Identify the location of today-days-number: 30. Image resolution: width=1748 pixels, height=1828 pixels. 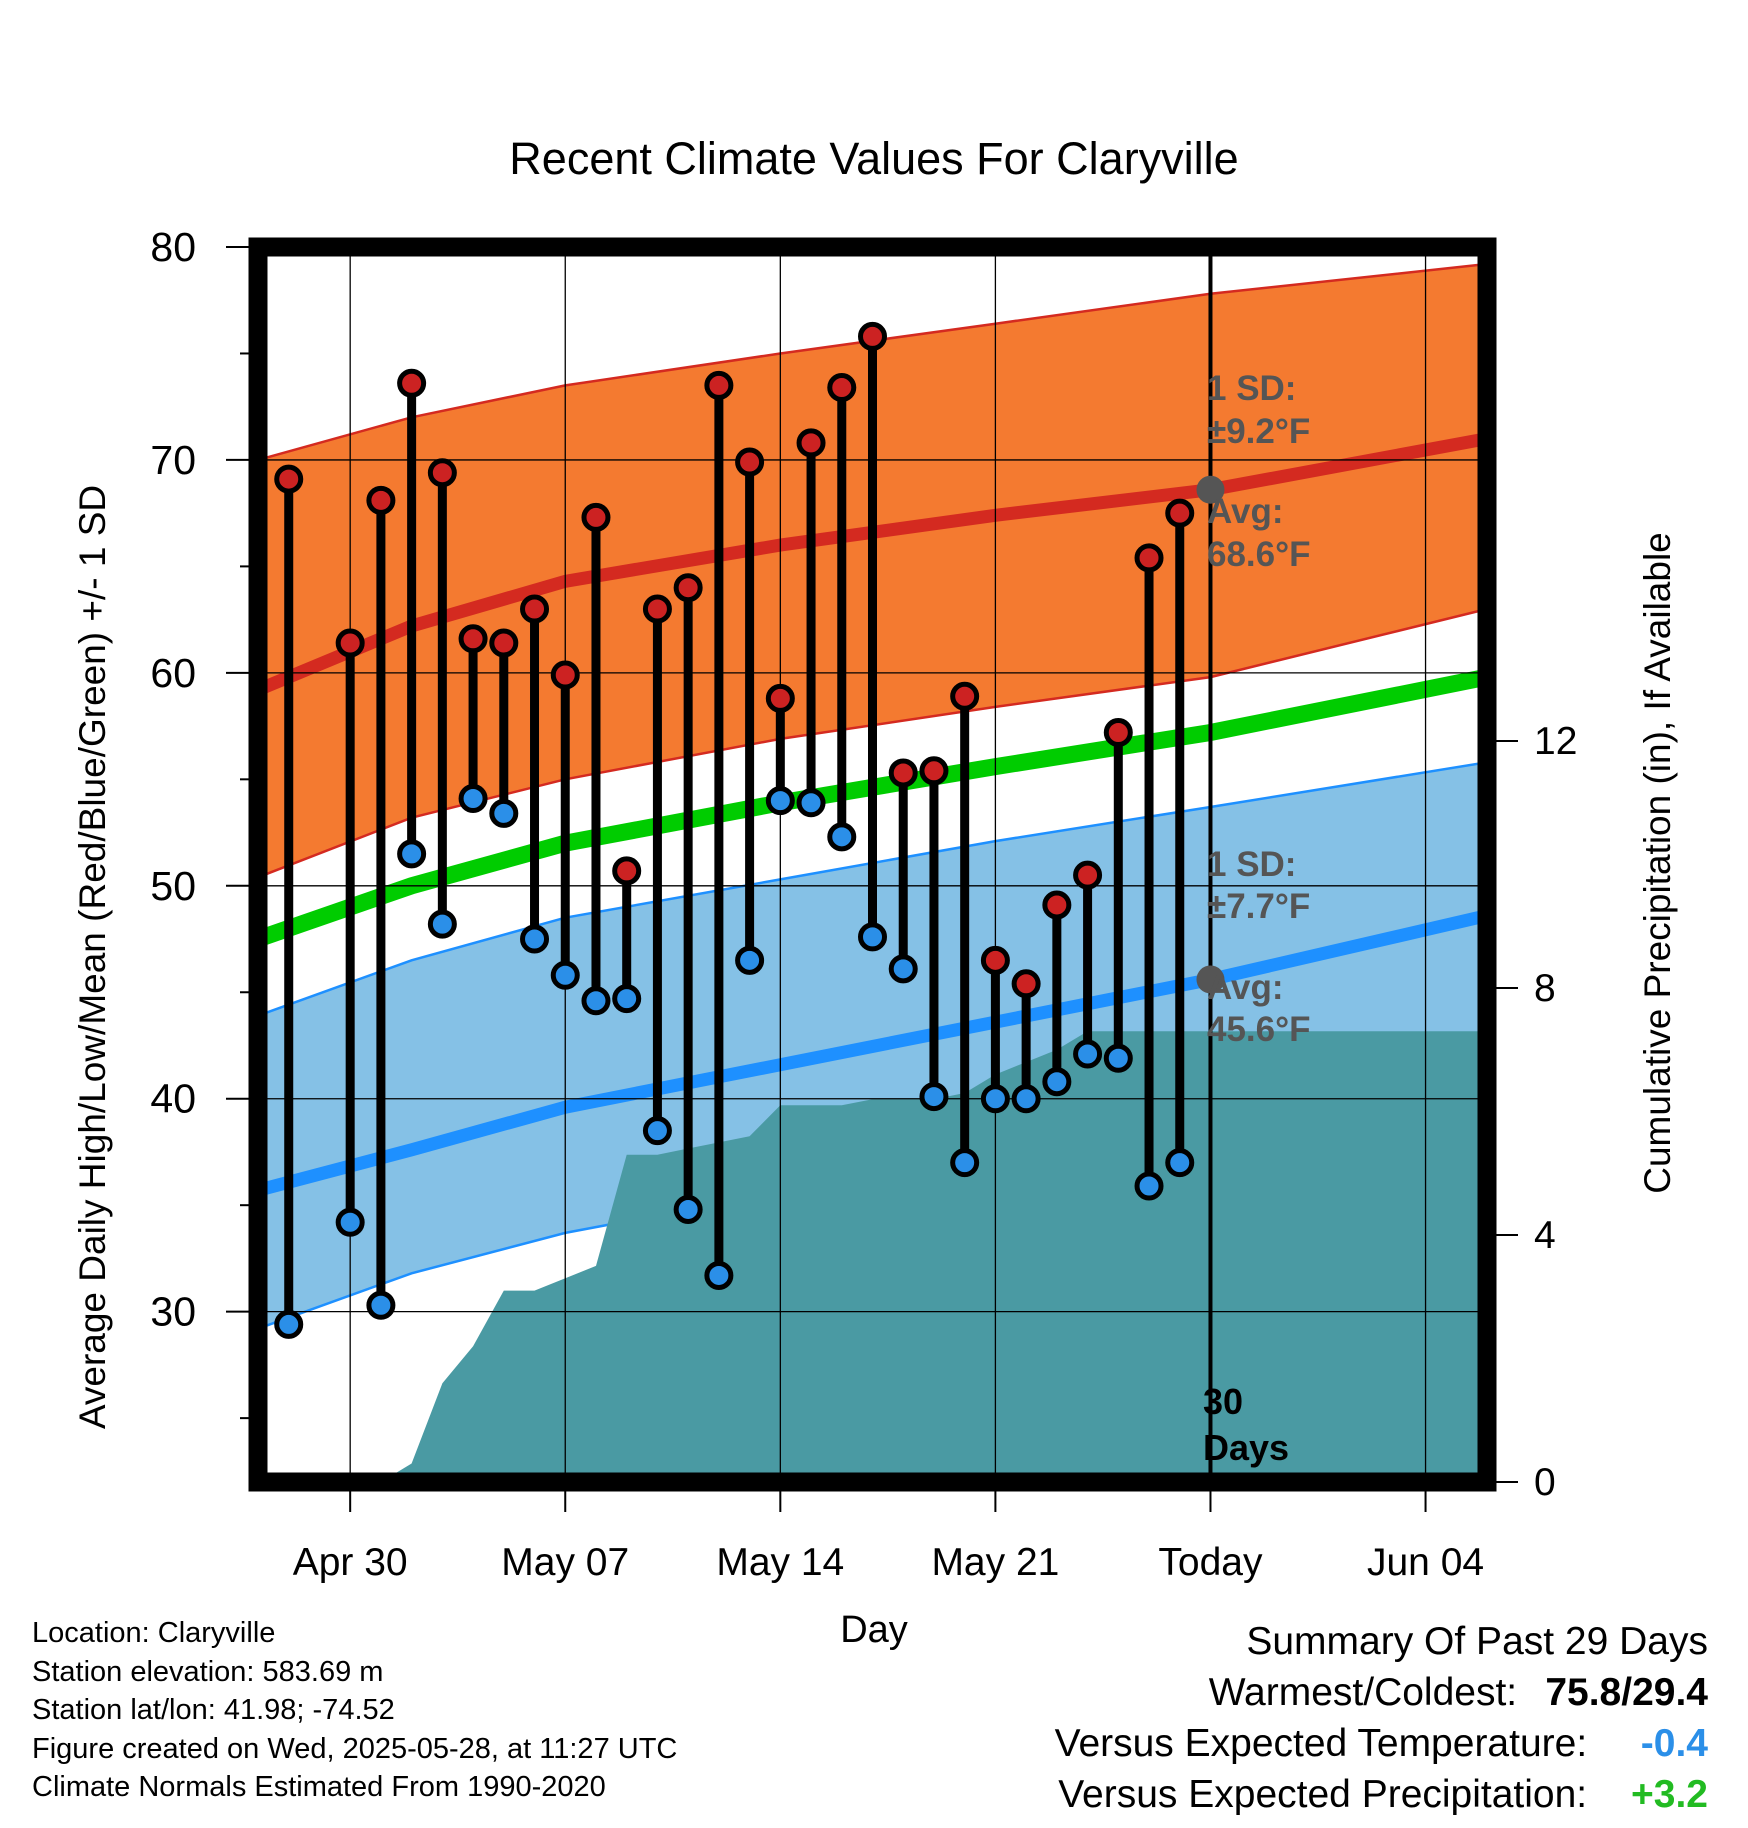
(1223, 1401).